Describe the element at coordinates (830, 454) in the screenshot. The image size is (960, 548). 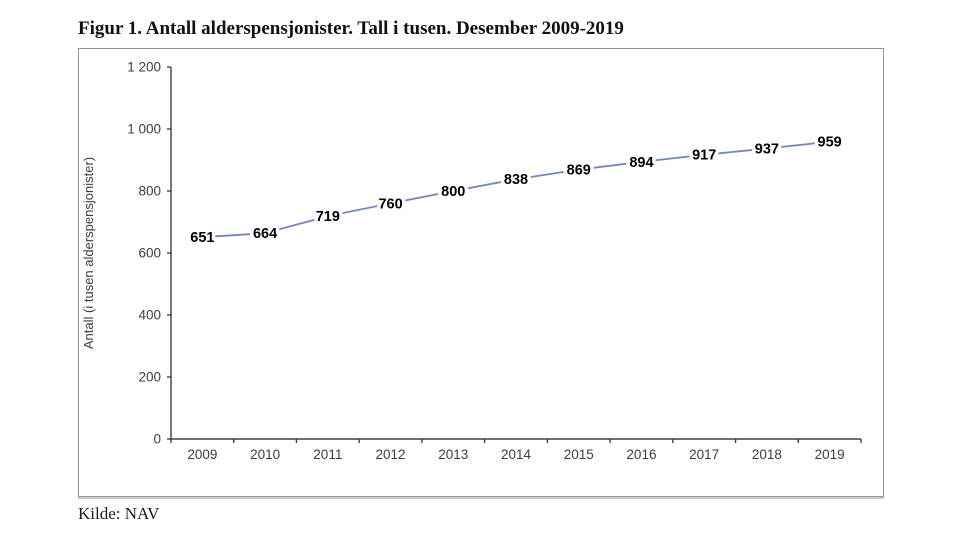
I see `x-tick-label: 2019` at that location.